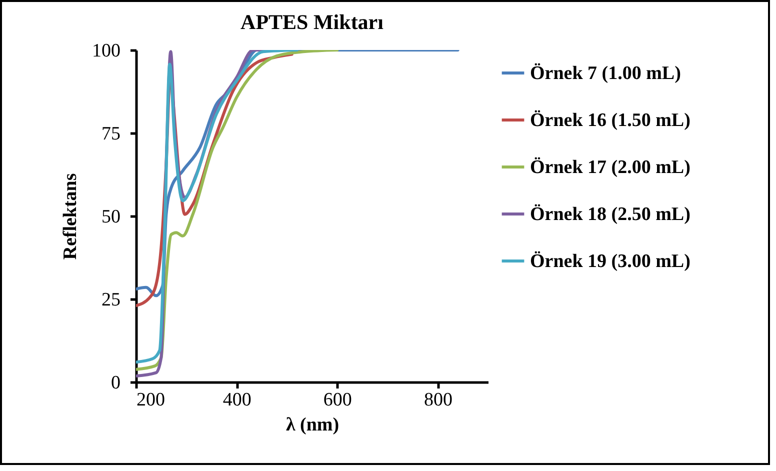  What do you see at coordinates (610, 167) in the screenshot?
I see `legend-label: Örnek 17 (2.00 mL)` at bounding box center [610, 167].